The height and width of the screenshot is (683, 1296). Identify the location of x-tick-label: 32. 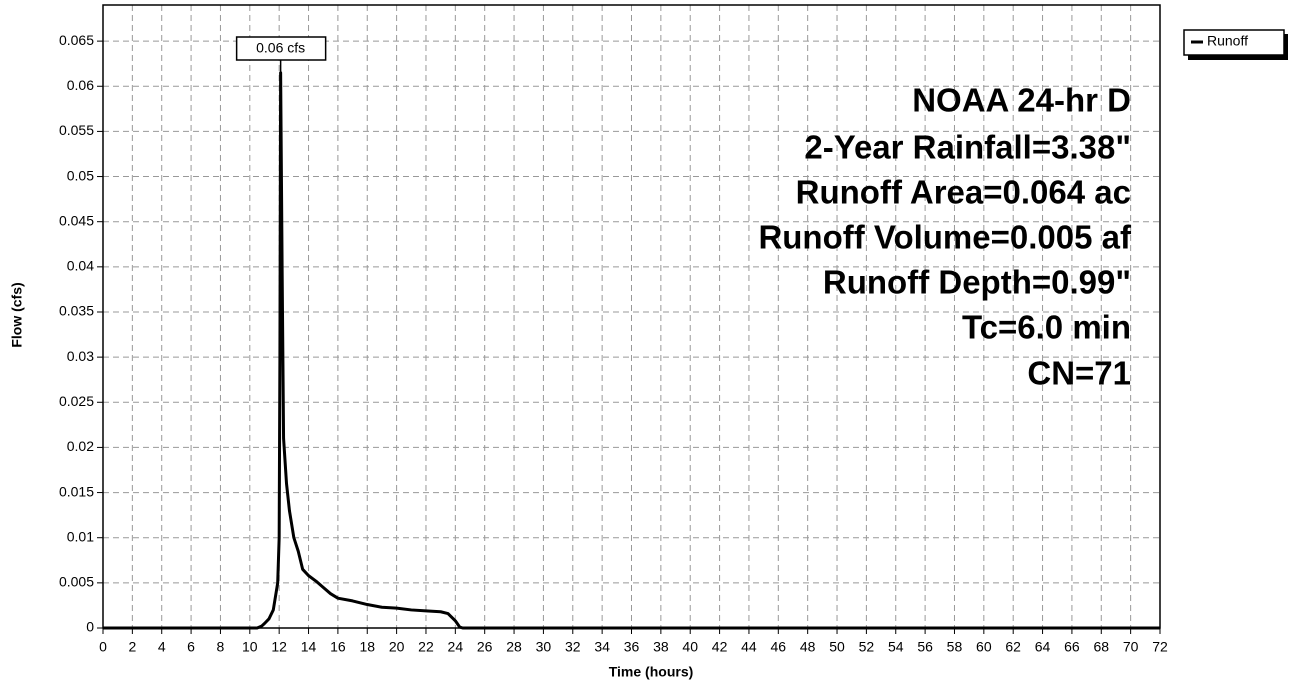
(573, 647).